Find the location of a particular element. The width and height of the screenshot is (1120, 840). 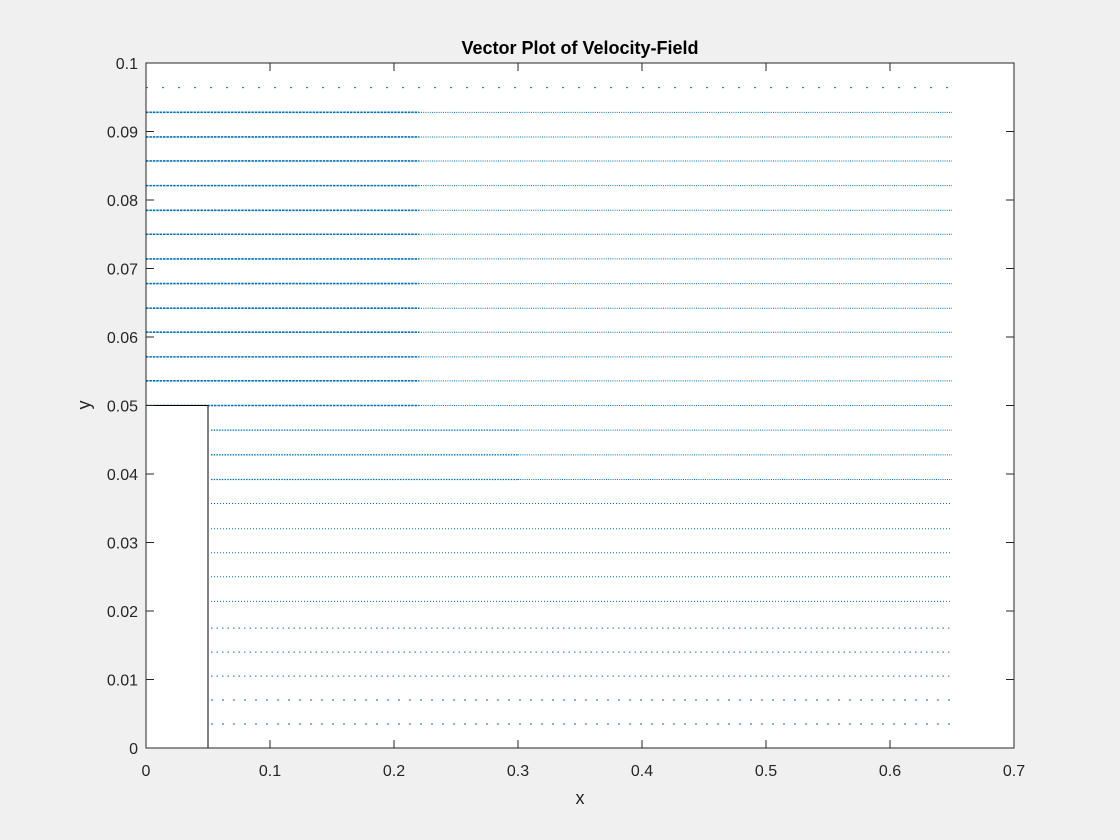

y-tick-label: 0.04 is located at coordinates (122, 475).